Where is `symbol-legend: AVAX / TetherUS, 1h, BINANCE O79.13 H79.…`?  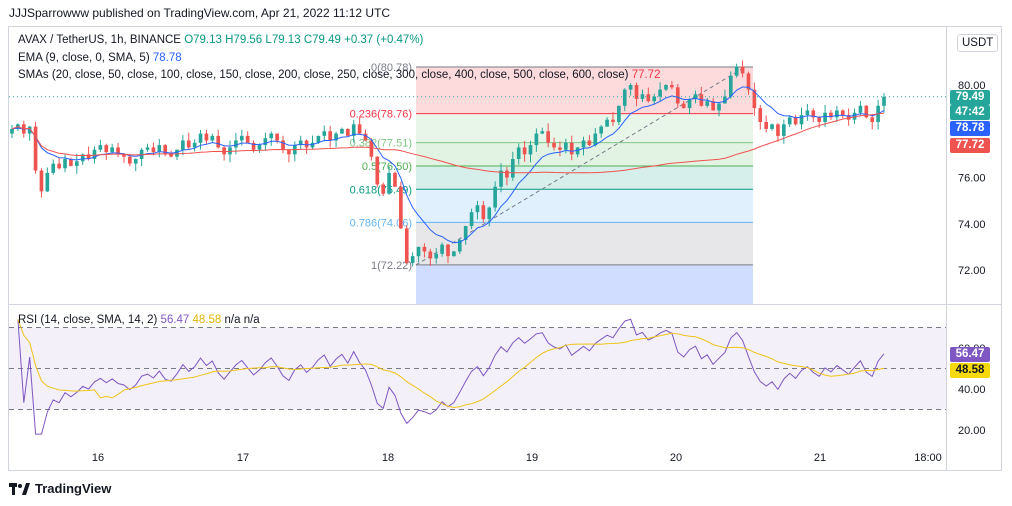
symbol-legend: AVAX / TetherUS, 1h, BINANCE O79.13 H79.… is located at coordinates (220, 40).